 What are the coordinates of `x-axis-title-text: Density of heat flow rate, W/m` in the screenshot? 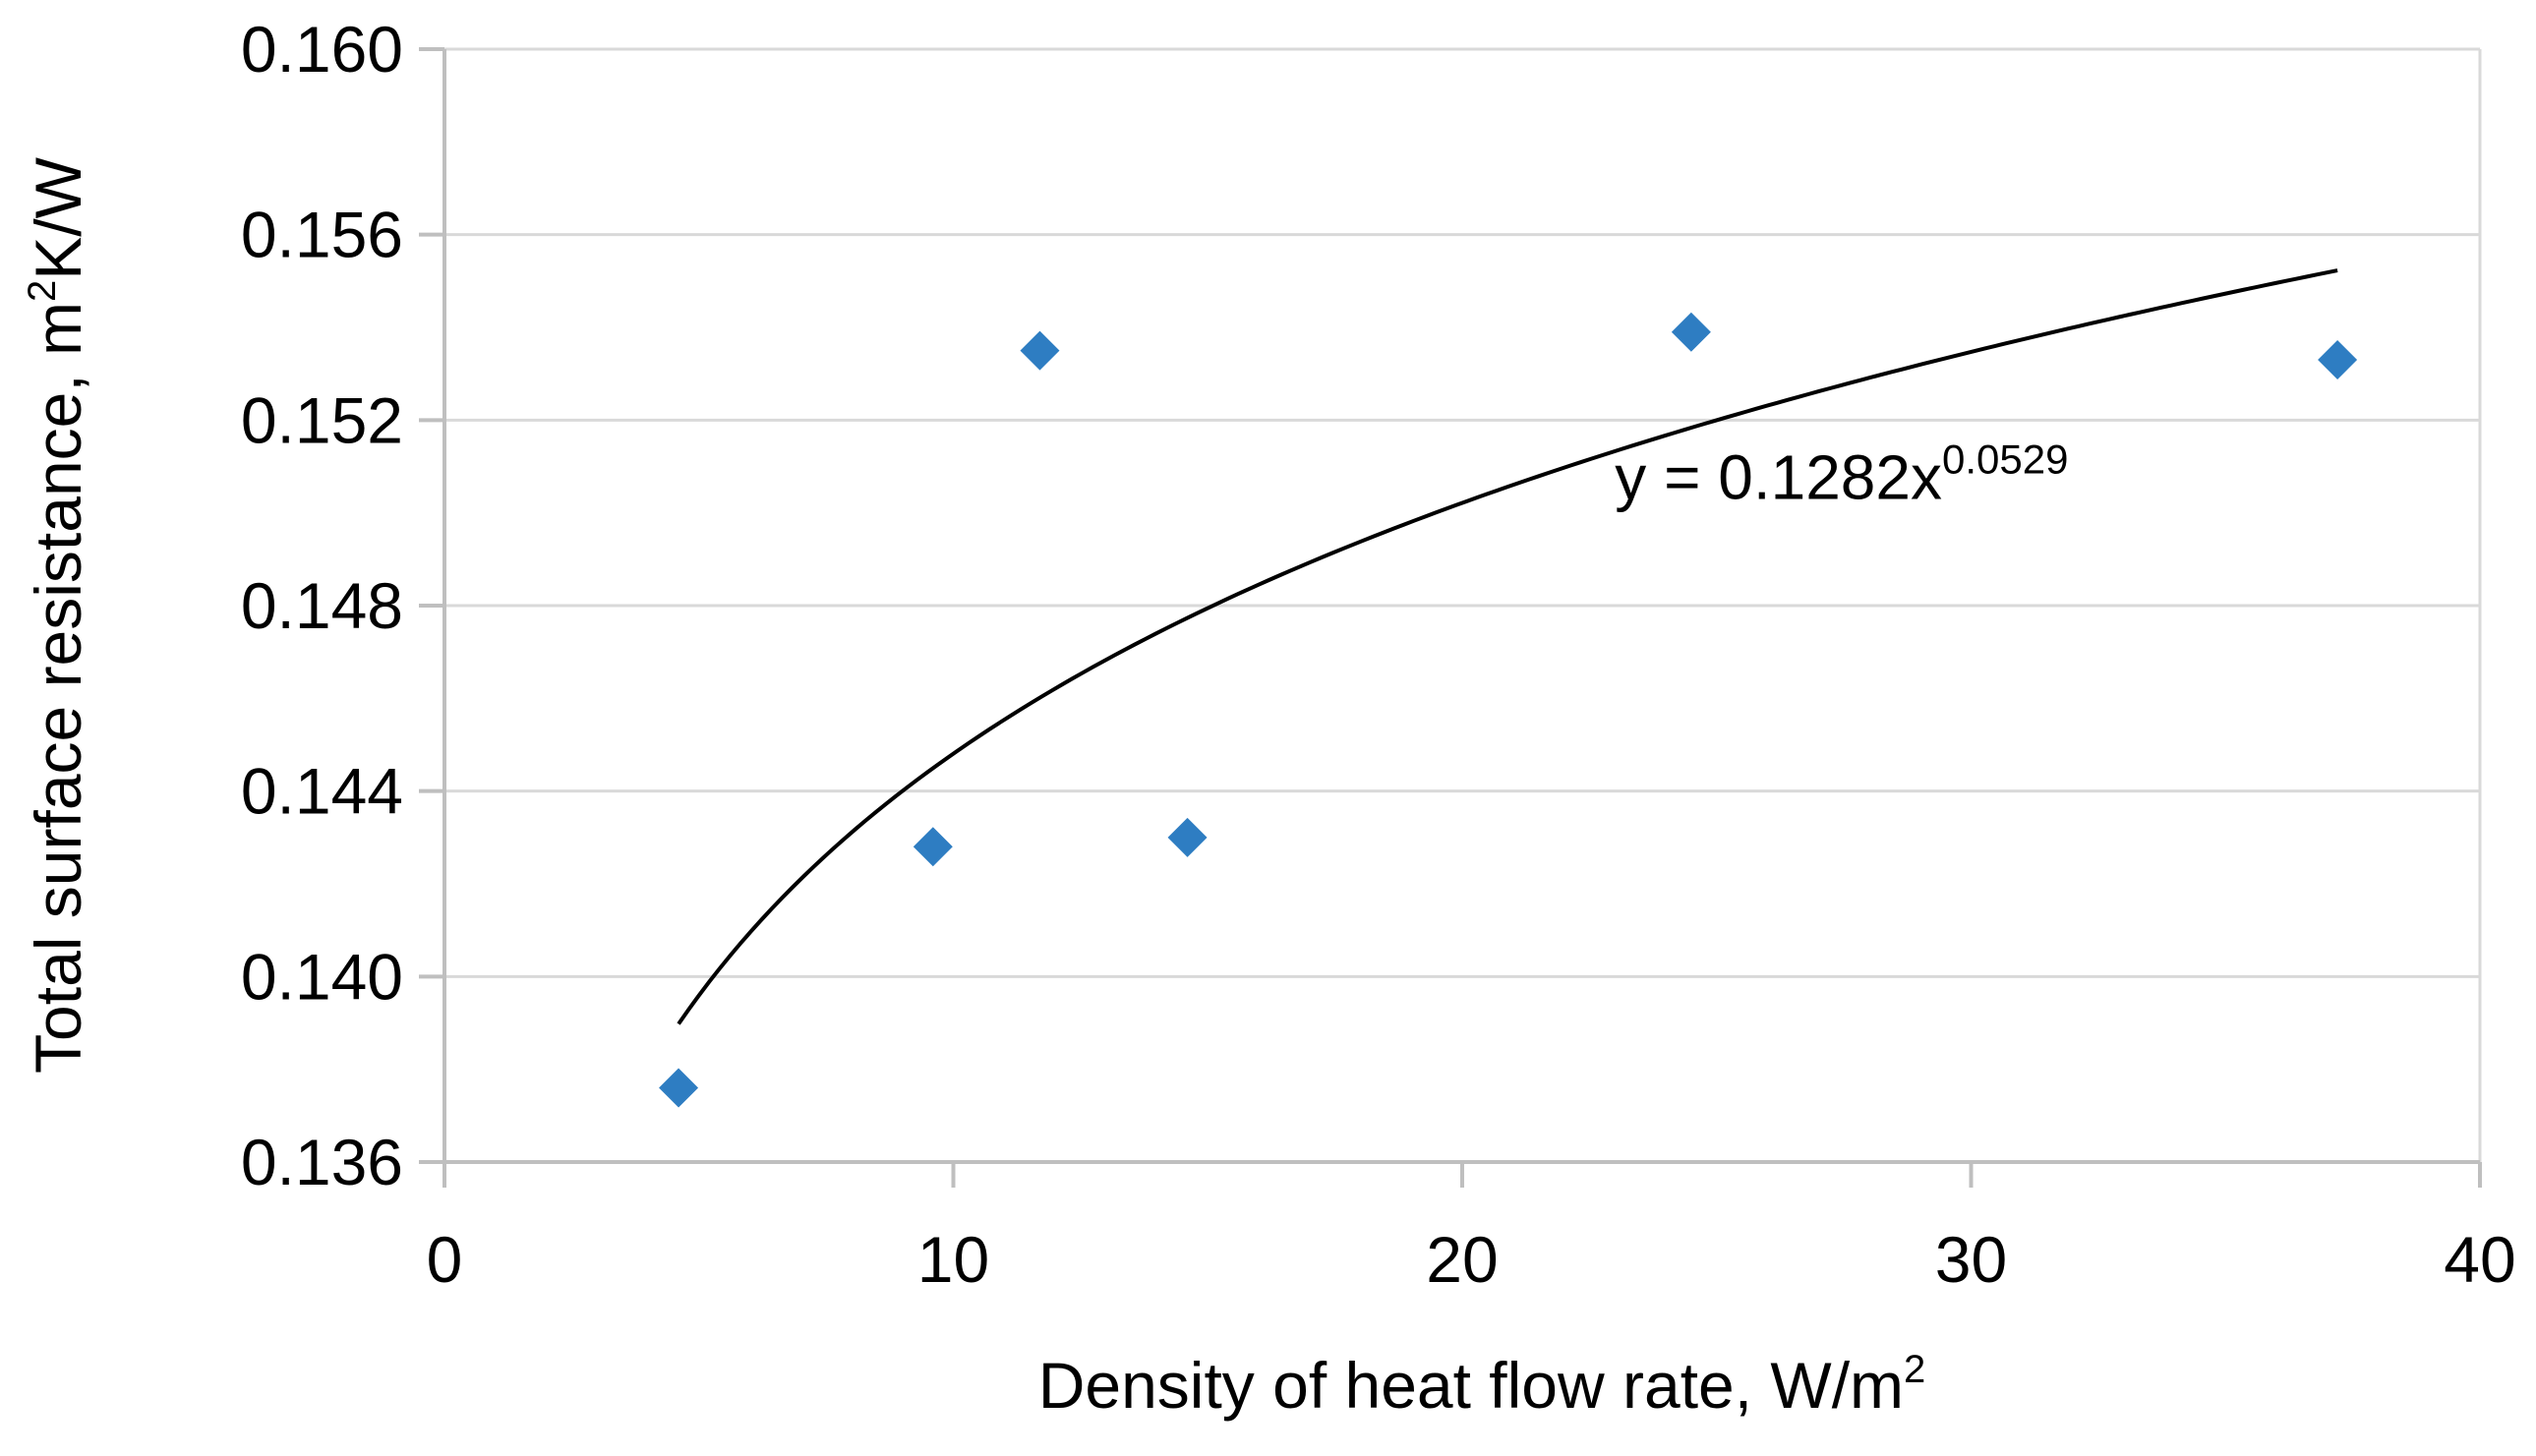 It's located at (1471, 1385).